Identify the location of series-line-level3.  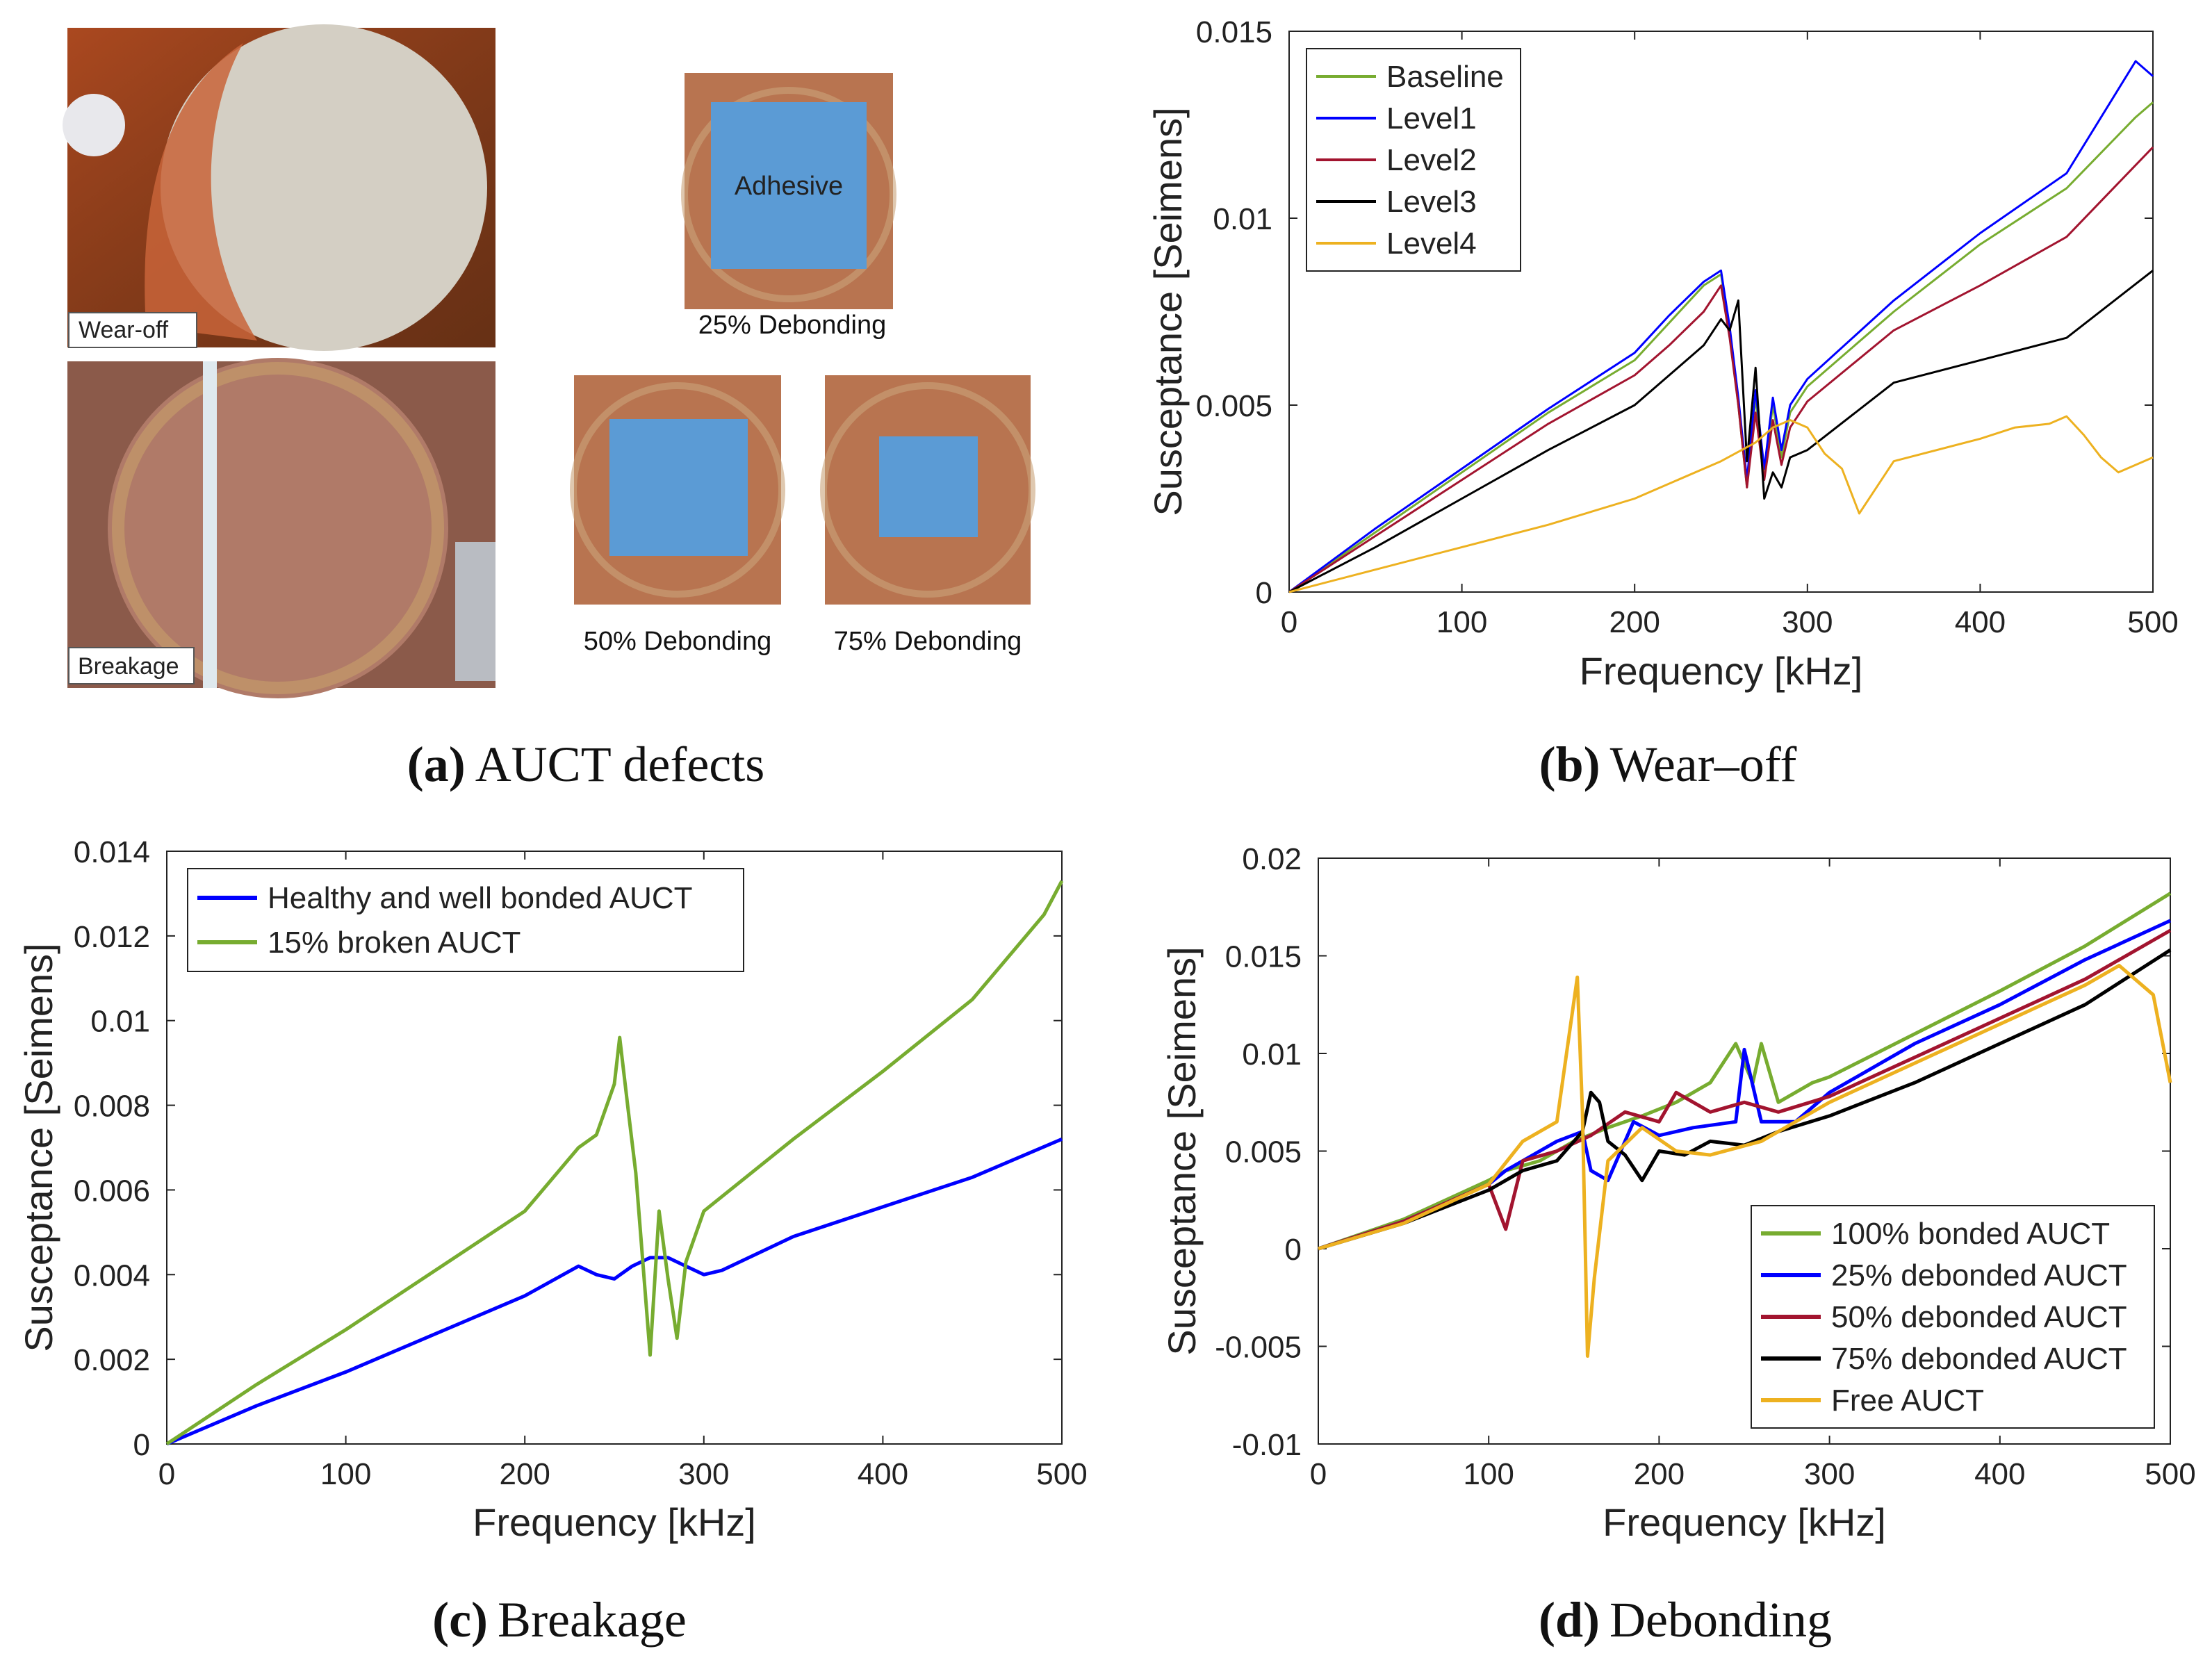
(1721, 431).